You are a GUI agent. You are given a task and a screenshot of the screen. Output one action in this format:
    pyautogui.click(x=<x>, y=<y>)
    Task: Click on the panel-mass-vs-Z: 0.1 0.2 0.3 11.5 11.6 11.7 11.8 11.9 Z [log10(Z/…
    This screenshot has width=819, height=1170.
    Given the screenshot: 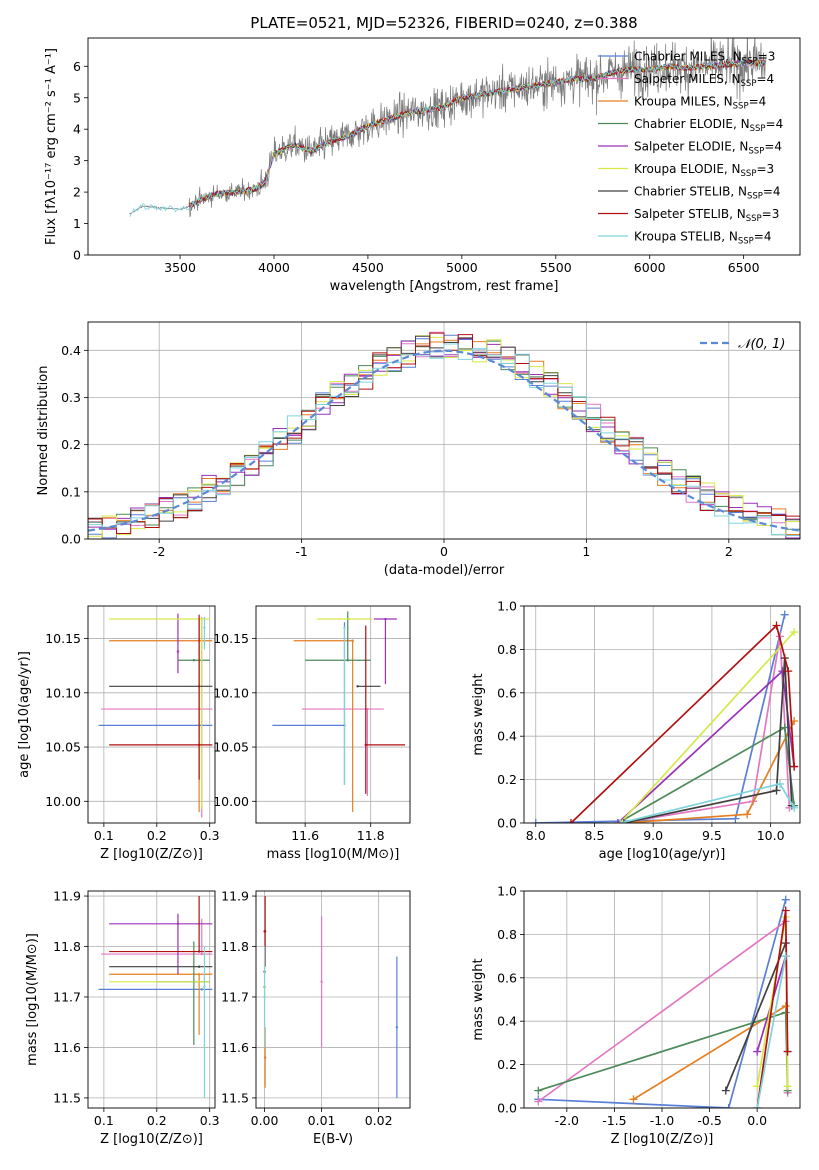 What is the action you would take?
    pyautogui.click(x=122, y=1018)
    